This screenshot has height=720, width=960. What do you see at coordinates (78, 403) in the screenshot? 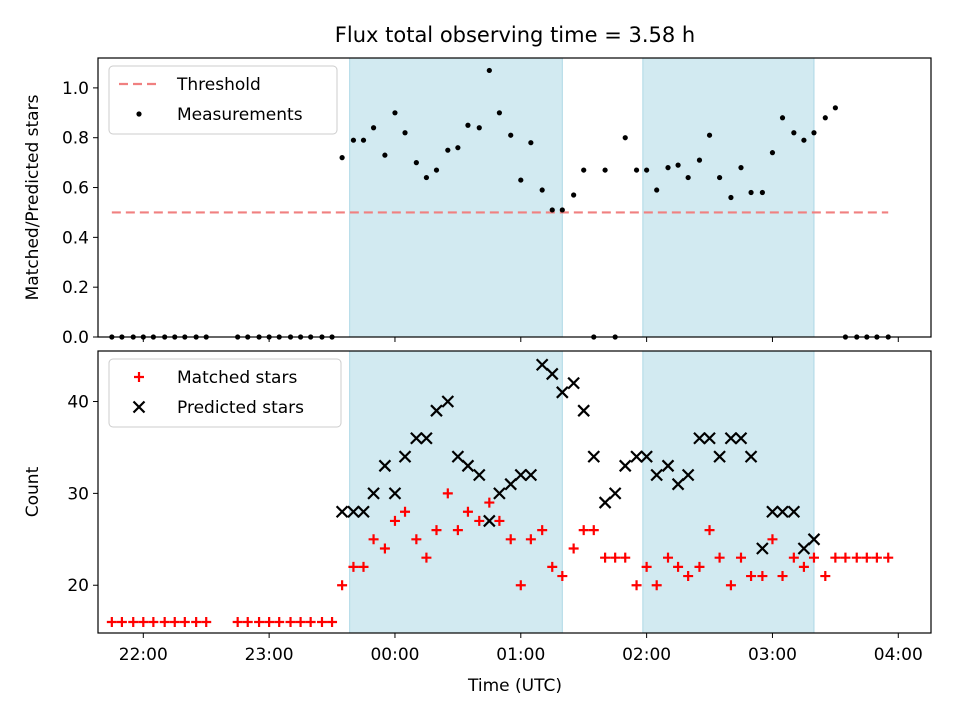
I see `y-tick-label: 40` at bounding box center [78, 403].